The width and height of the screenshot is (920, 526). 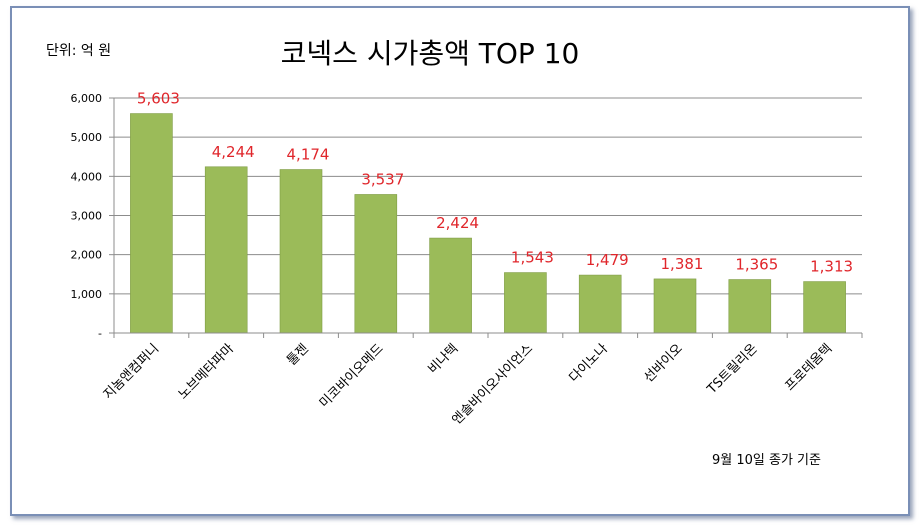 I want to click on data-label: 2,424, so click(x=457, y=223).